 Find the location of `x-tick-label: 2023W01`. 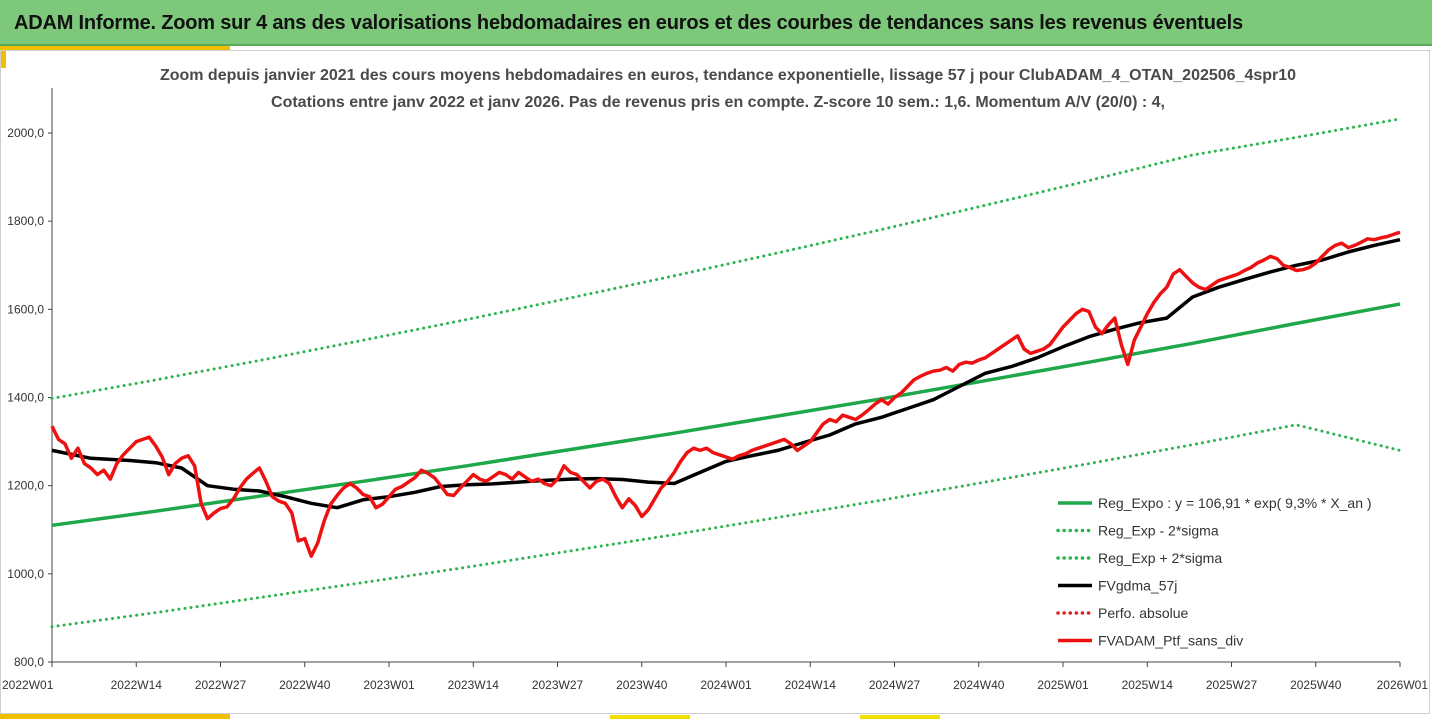

x-tick-label: 2023W01 is located at coordinates (389, 685).